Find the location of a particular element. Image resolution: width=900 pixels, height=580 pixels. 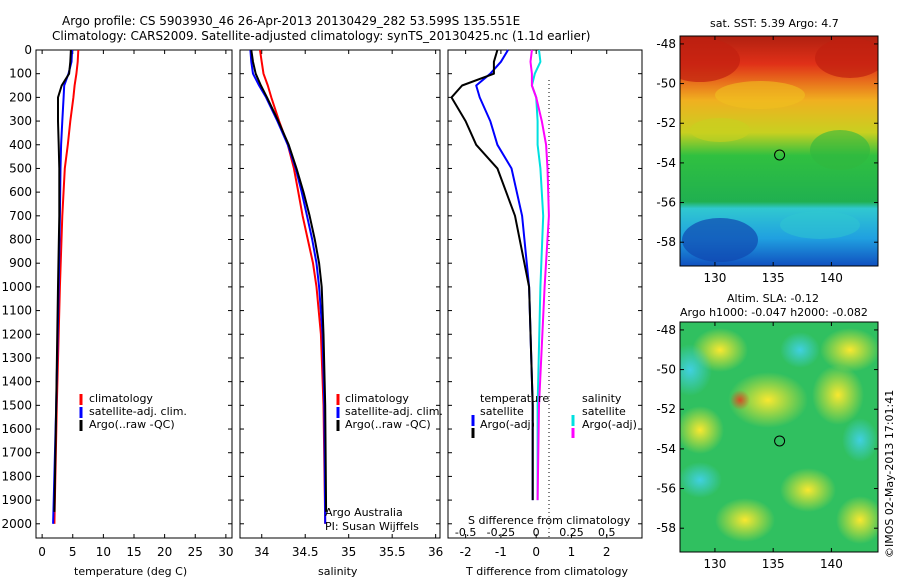

diff-series-salinity-argo-adj- is located at coordinates (539, 275).